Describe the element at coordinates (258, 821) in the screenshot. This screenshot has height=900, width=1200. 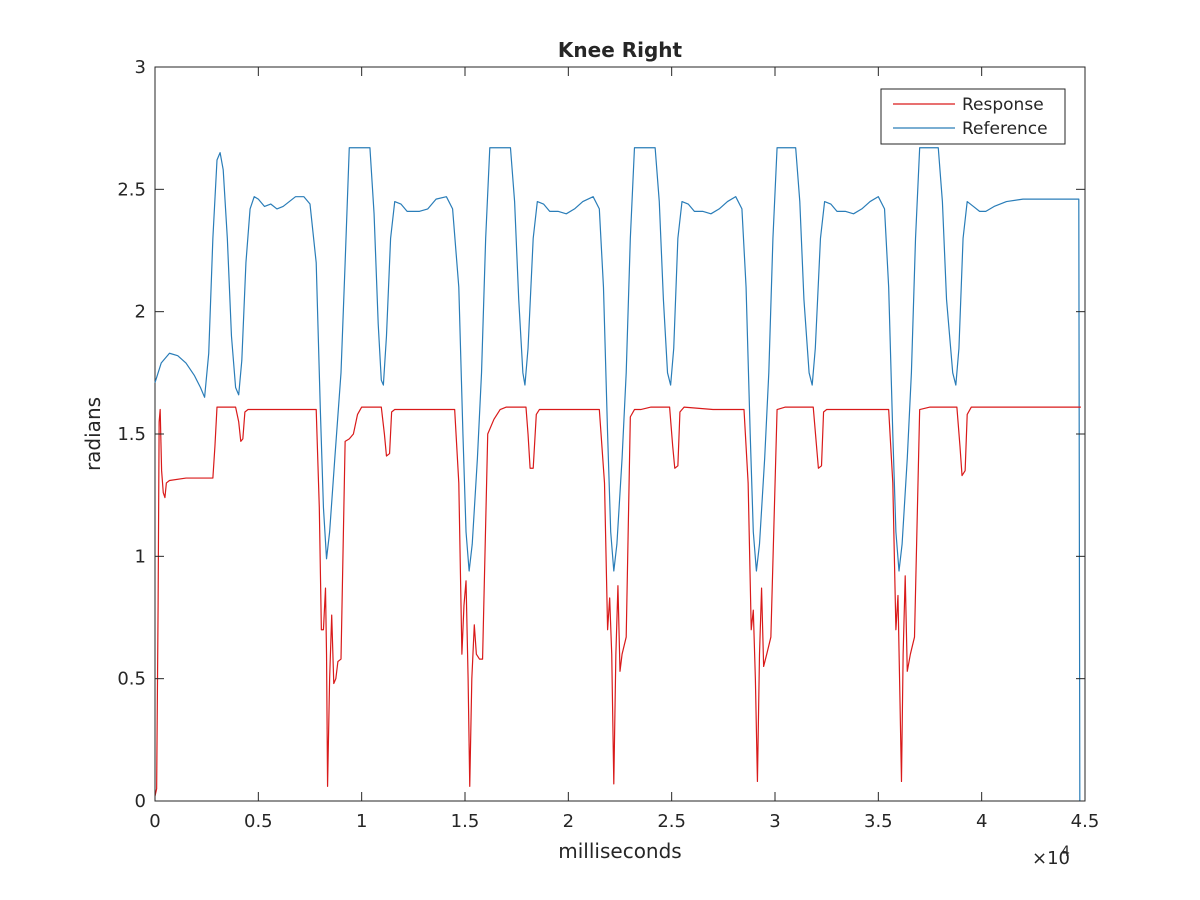
I see `x-tick-label: 0.5` at that location.